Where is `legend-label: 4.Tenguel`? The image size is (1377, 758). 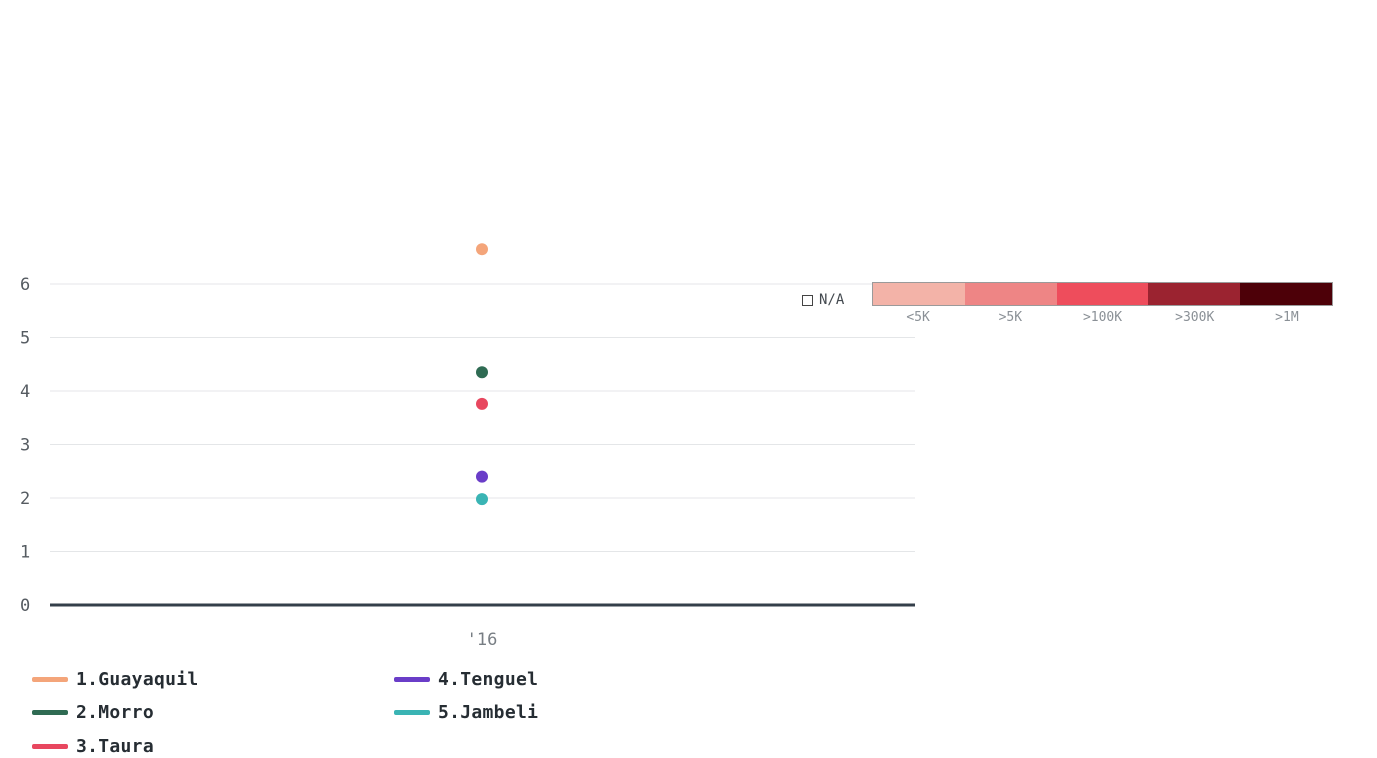
legend-label: 4.Tenguel is located at coordinates (488, 679).